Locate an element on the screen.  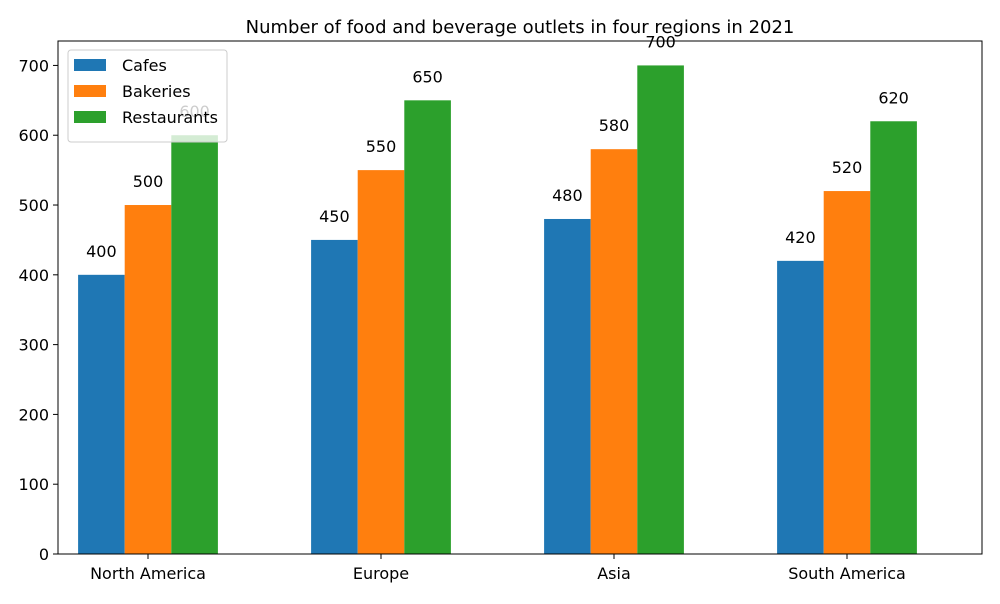
y-tick-label: 700 is located at coordinates (33, 65).